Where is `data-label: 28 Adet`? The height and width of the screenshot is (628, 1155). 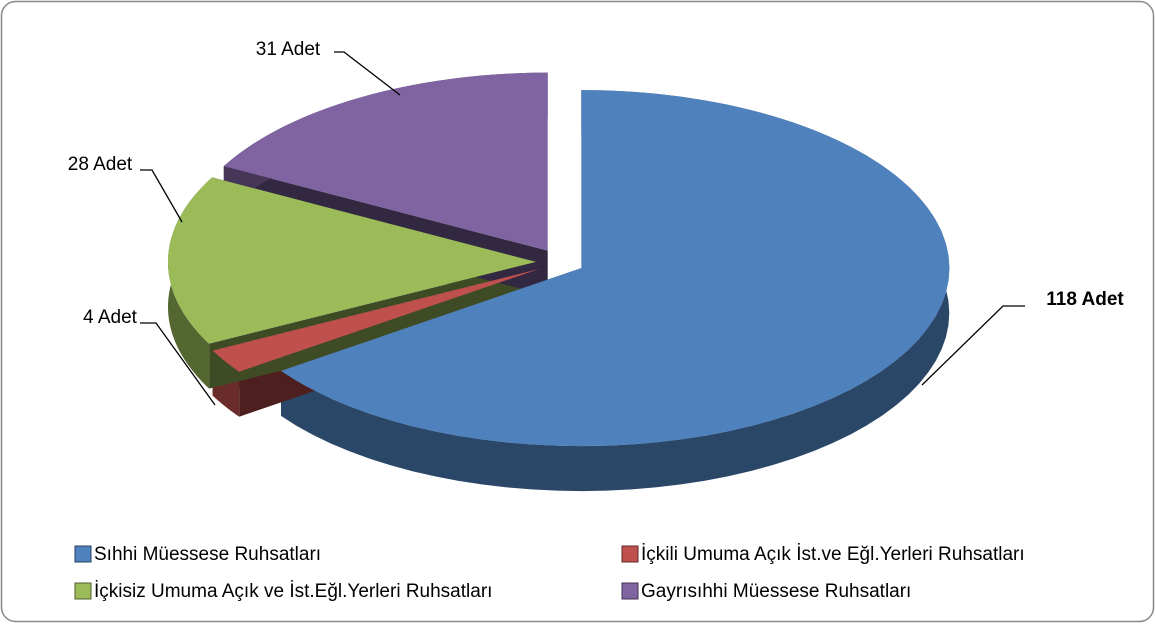
data-label: 28 Adet is located at coordinates (100, 164).